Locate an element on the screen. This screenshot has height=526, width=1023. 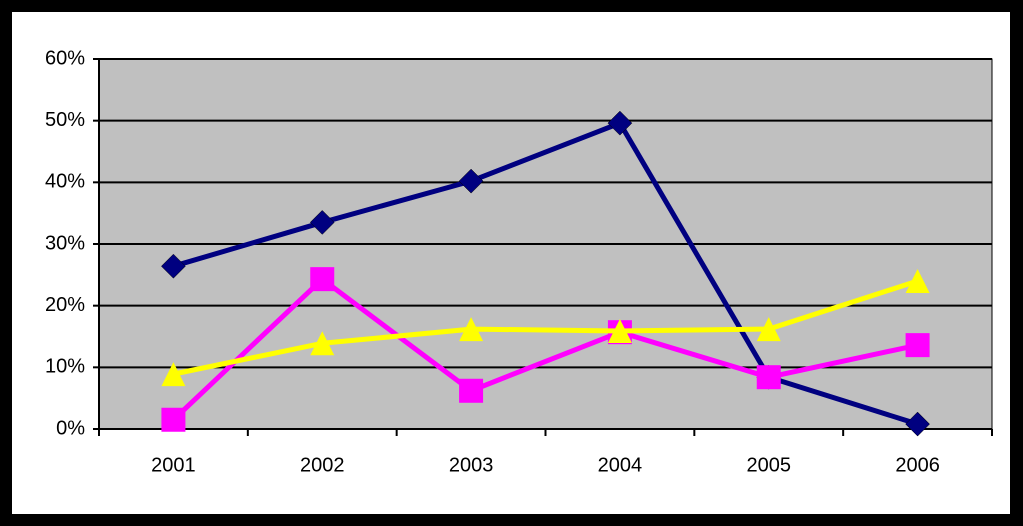
x-tick-label: 2001 is located at coordinates (173, 465).